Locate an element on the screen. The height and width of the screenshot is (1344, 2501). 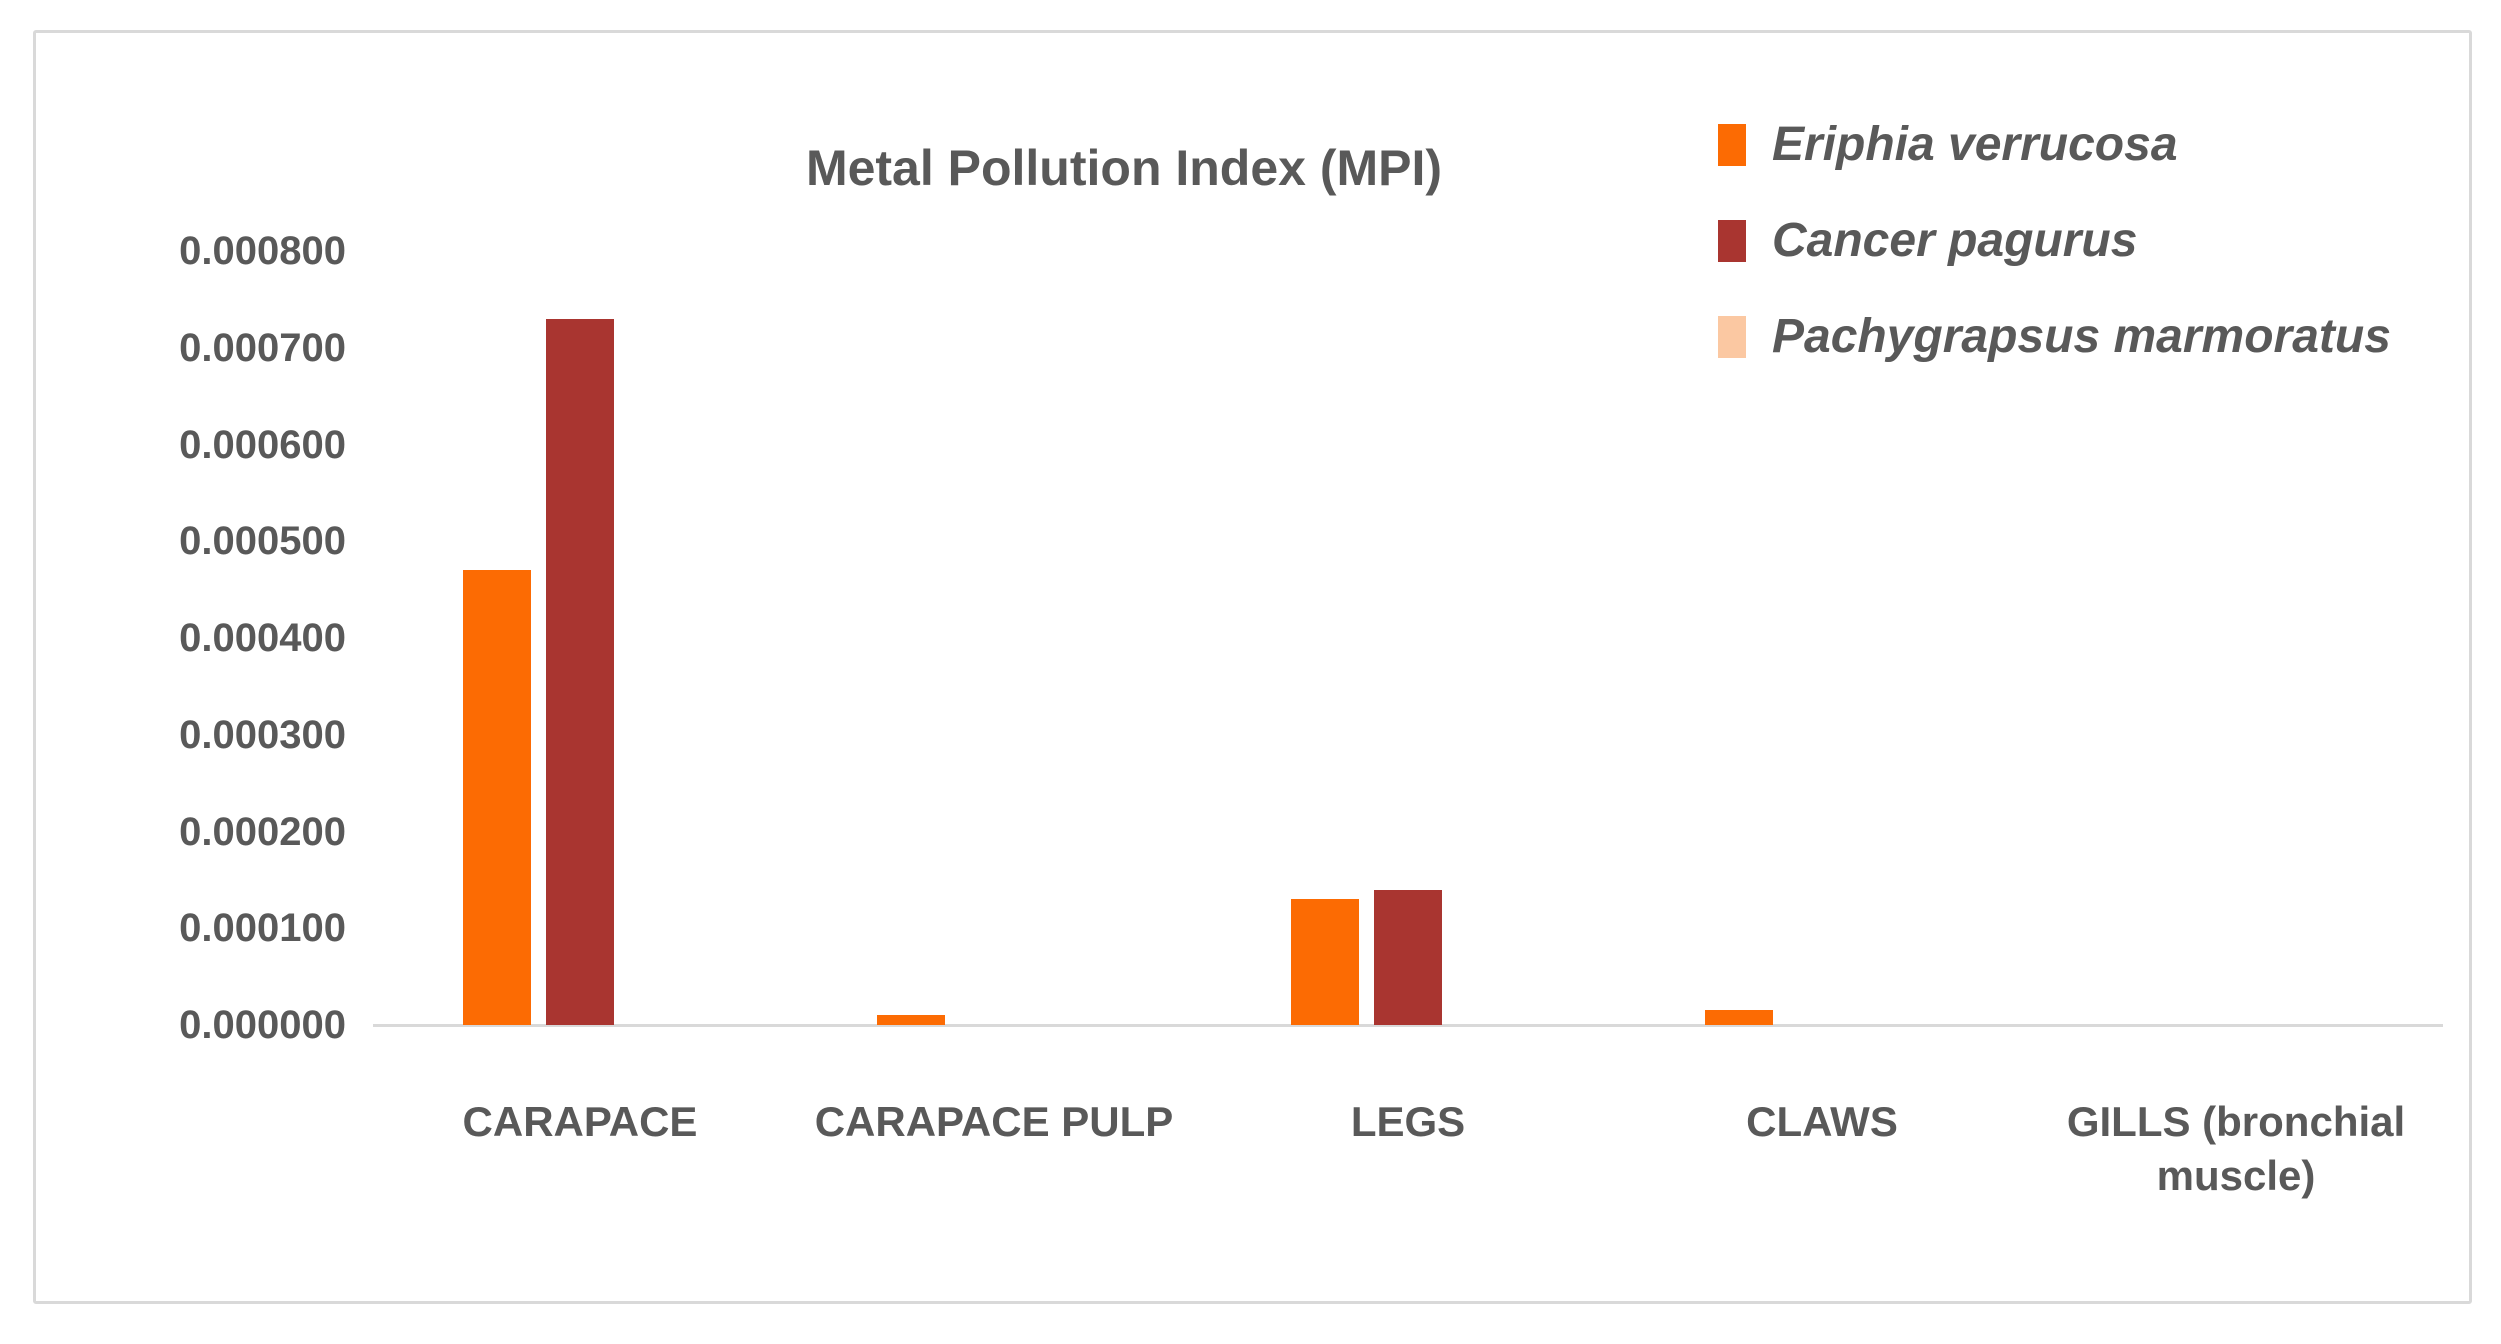
y-tick-label: 0.000500 is located at coordinates (262, 541).